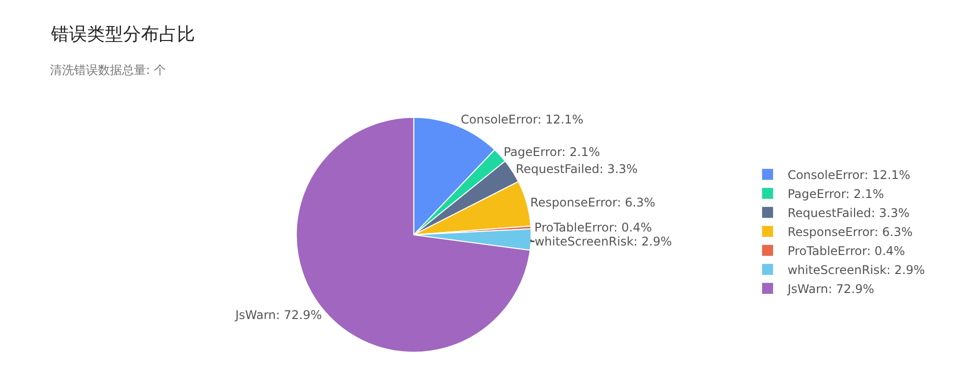 The height and width of the screenshot is (374, 961). Describe the element at coordinates (122, 34) in the screenshot. I see `chart-title: 错误类型分布占比` at that location.